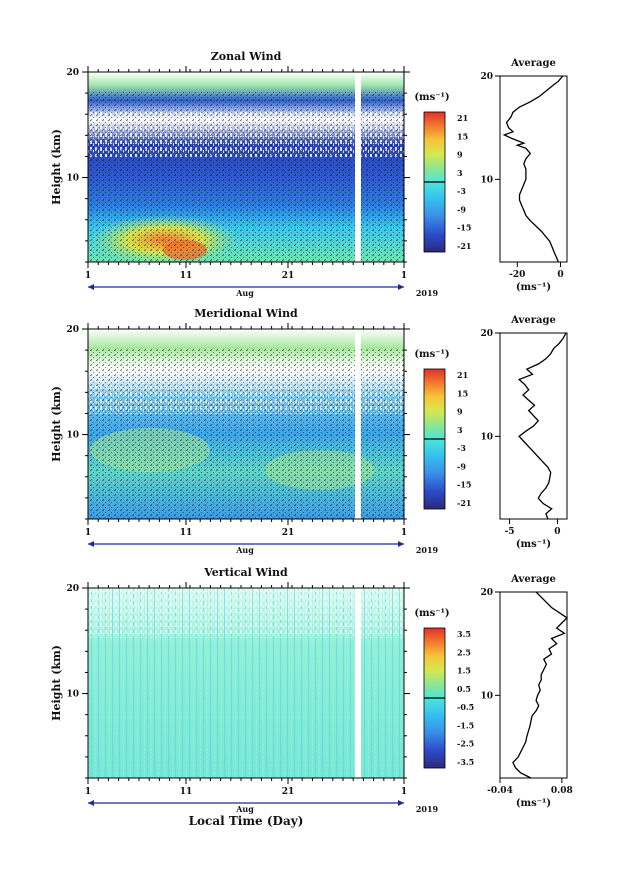 The image size is (621, 876). What do you see at coordinates (465, 707) in the screenshot?
I see `colorbar-tick-label: -0.5` at bounding box center [465, 707].